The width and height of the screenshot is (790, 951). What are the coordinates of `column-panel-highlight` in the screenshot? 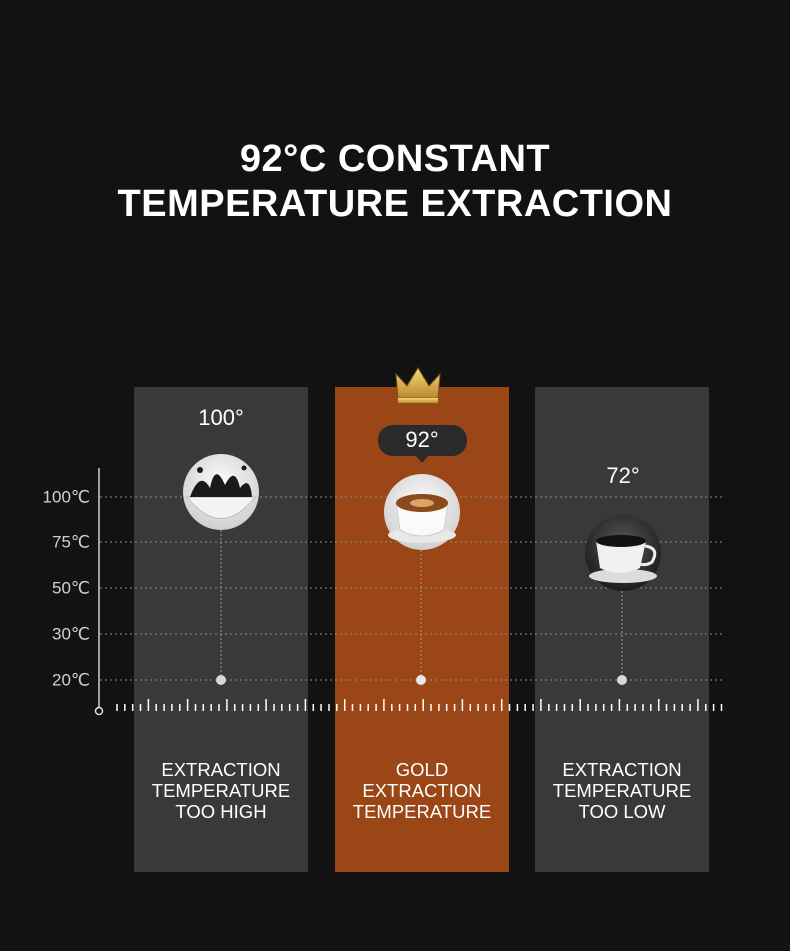 It's located at (422, 629).